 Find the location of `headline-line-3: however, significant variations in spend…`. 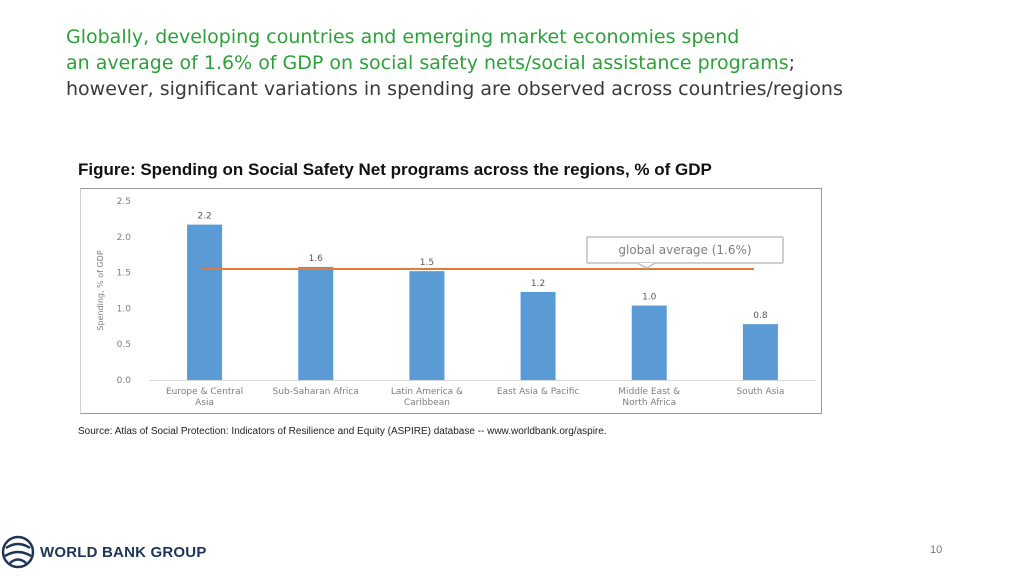

headline-line-3: however, significant variations in spend… is located at coordinates (454, 89).